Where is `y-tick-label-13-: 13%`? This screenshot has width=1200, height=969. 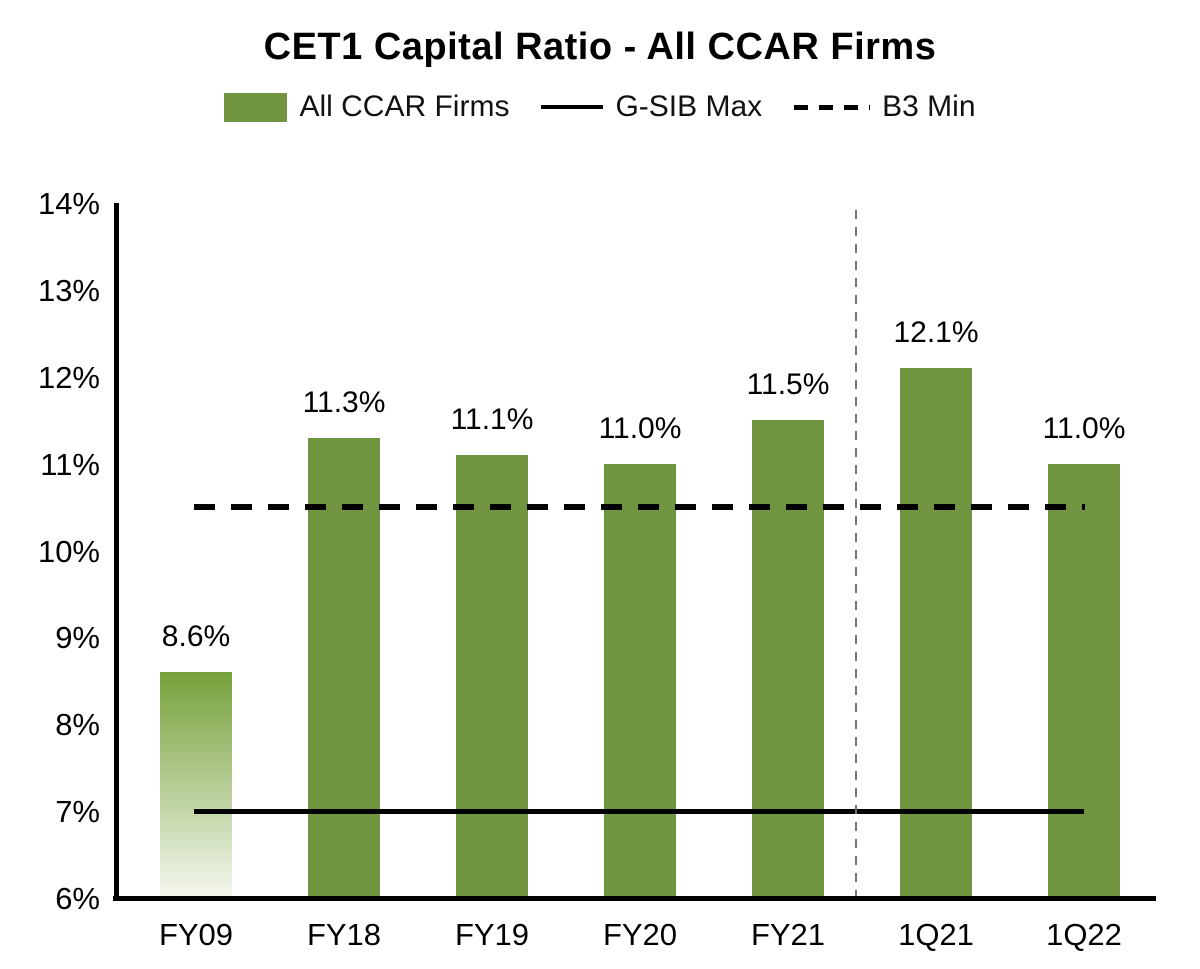 y-tick-label-13-: 13% is located at coordinates (68, 290).